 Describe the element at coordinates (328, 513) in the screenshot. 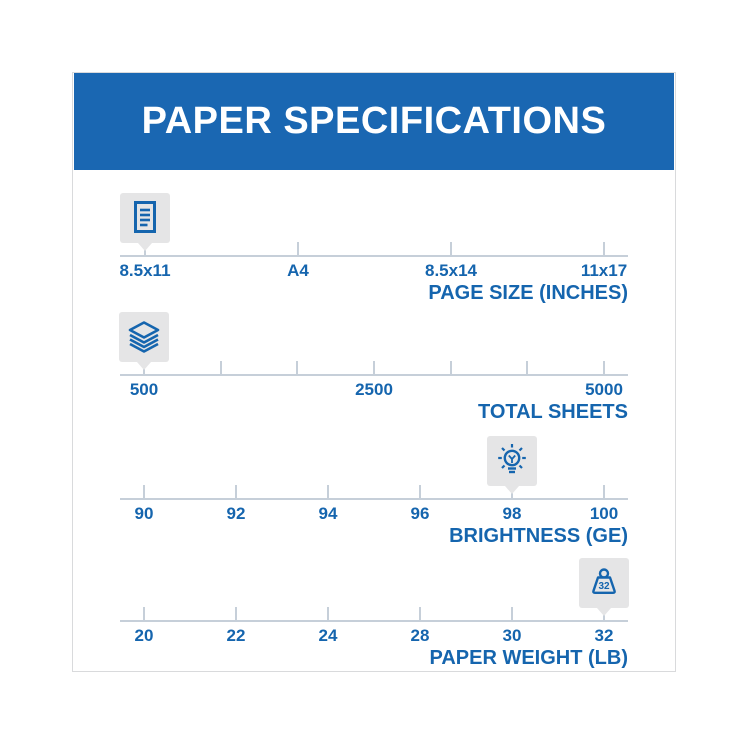

I see `brightness-tick-label: 94` at that location.